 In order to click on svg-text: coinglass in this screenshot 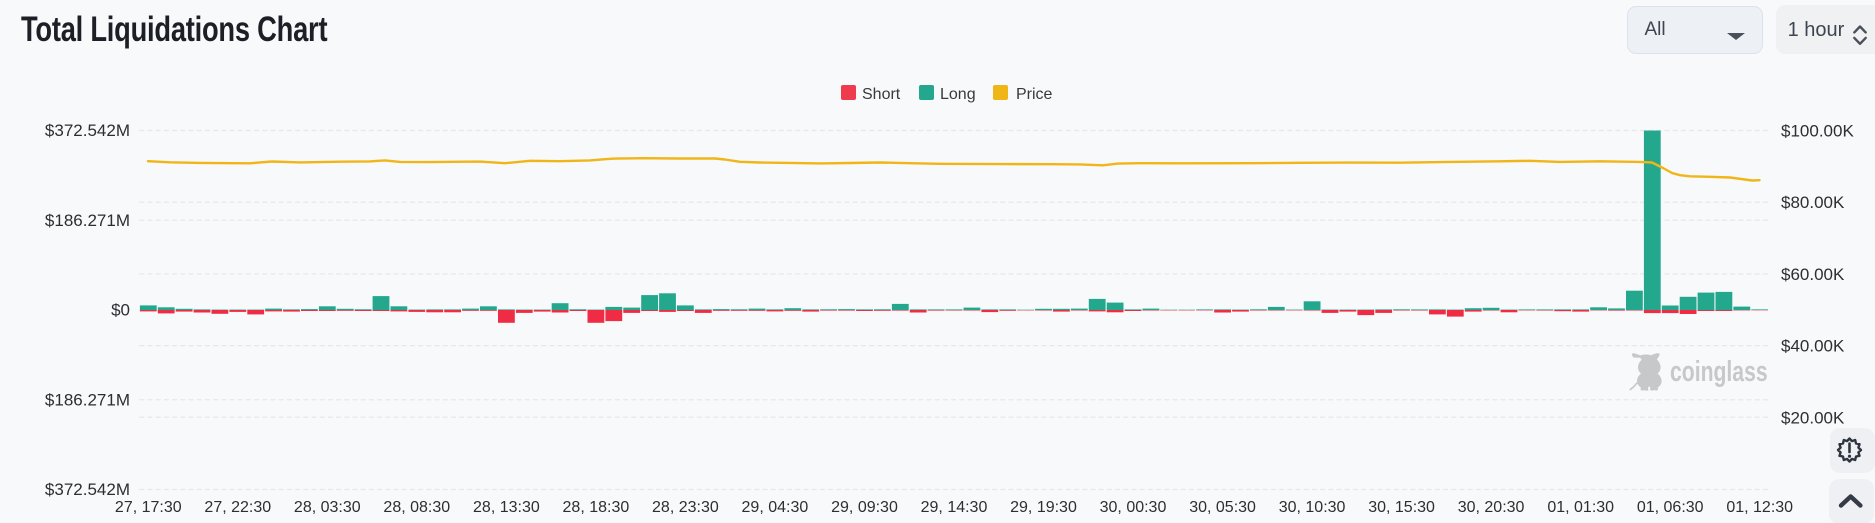, I will do `click(1719, 372)`.